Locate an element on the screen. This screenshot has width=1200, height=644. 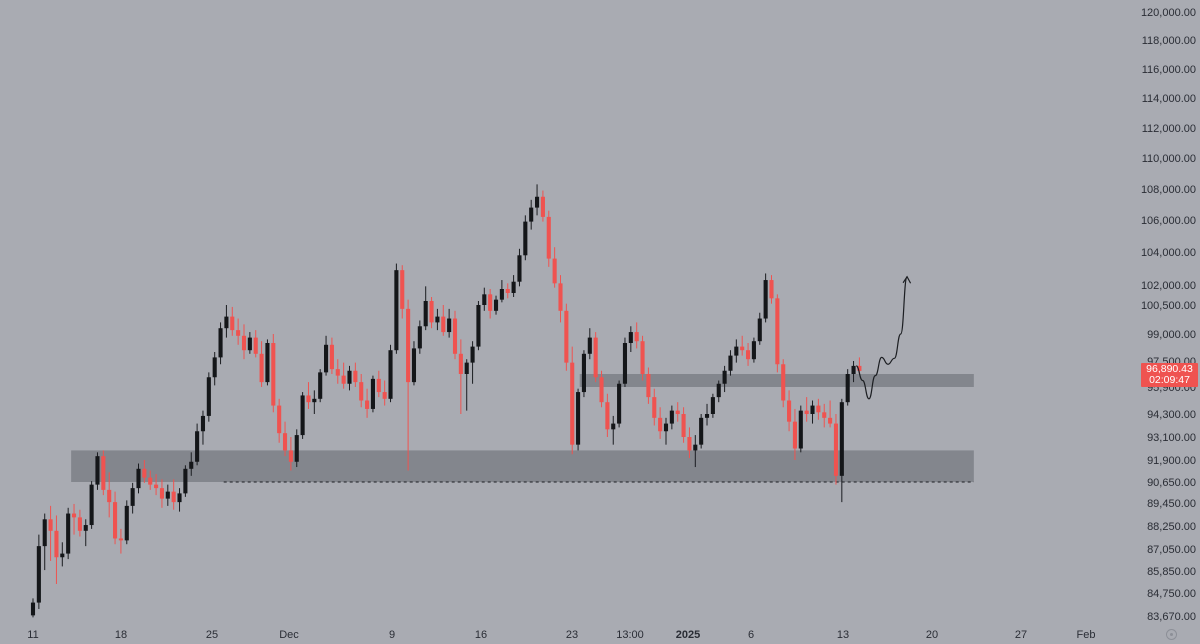
time-tick-label: 11 is located at coordinates (32, 635).